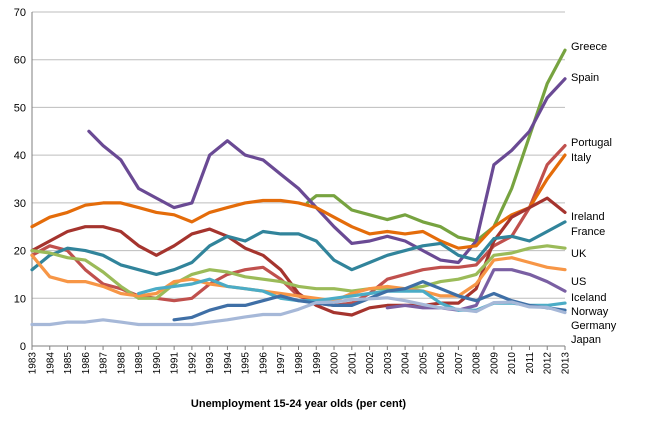 The width and height of the screenshot is (652, 430). What do you see at coordinates (20, 299) in the screenshot?
I see `y-tick-label: 10` at bounding box center [20, 299].